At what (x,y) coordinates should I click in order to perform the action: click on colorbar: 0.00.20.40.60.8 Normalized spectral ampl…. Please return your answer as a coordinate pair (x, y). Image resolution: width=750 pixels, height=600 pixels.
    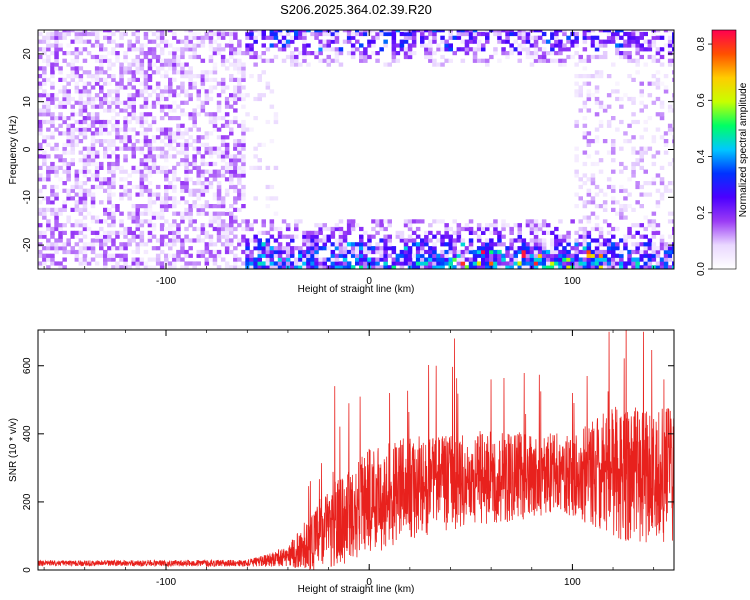
    Looking at the image, I should click on (722, 152).